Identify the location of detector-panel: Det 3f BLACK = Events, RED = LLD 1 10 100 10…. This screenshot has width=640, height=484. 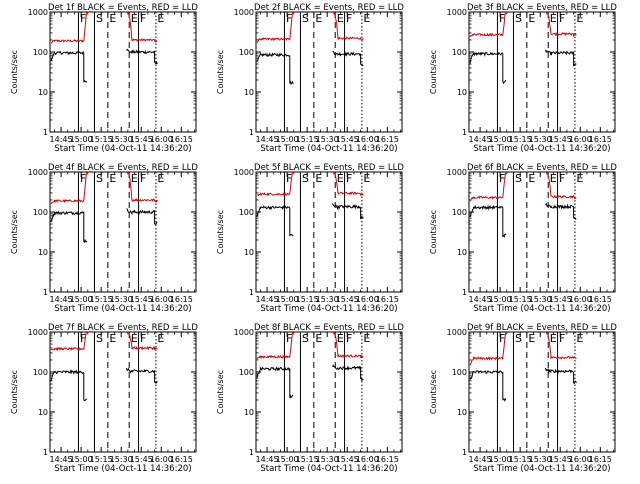
(523, 78).